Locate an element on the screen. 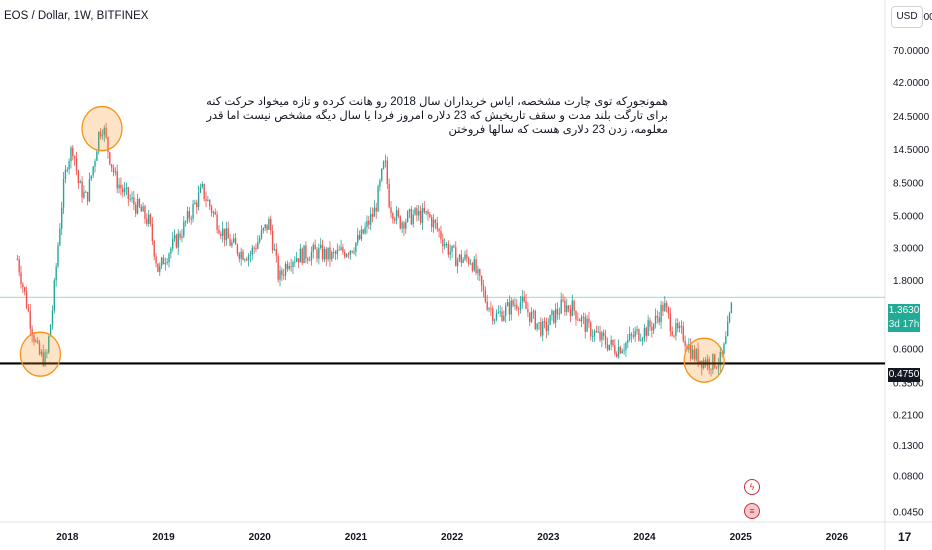  time-tick-label: 2024 is located at coordinates (644, 537).